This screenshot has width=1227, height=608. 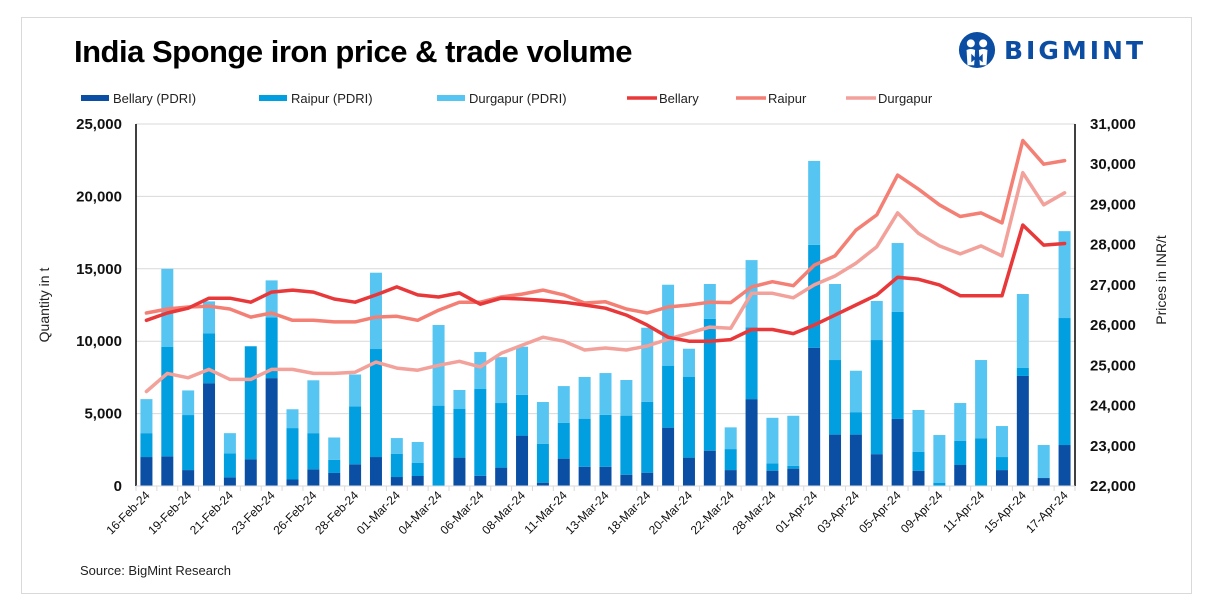 I want to click on x-tick-label: 04-Mar-24, so click(x=420, y=512).